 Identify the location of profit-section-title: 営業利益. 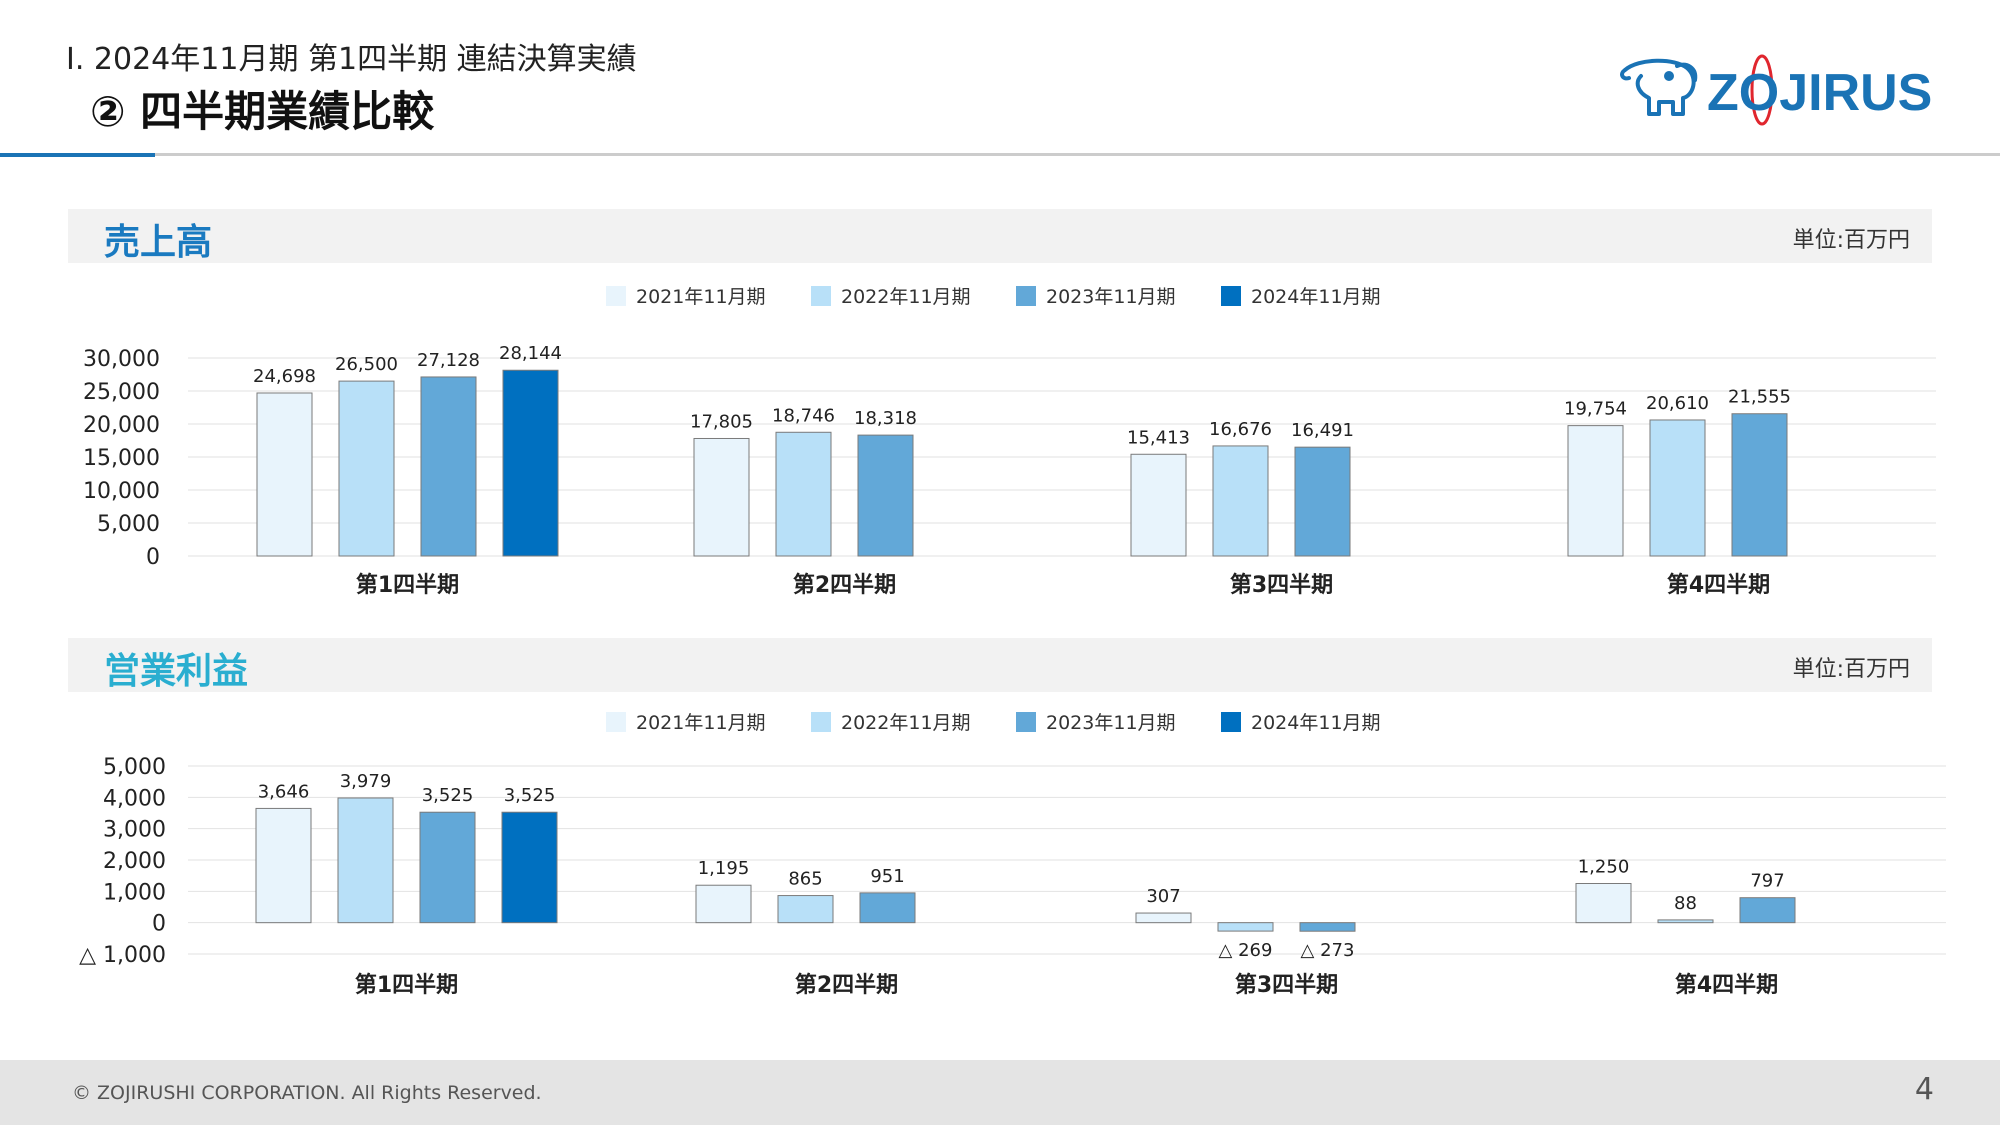
(176, 671).